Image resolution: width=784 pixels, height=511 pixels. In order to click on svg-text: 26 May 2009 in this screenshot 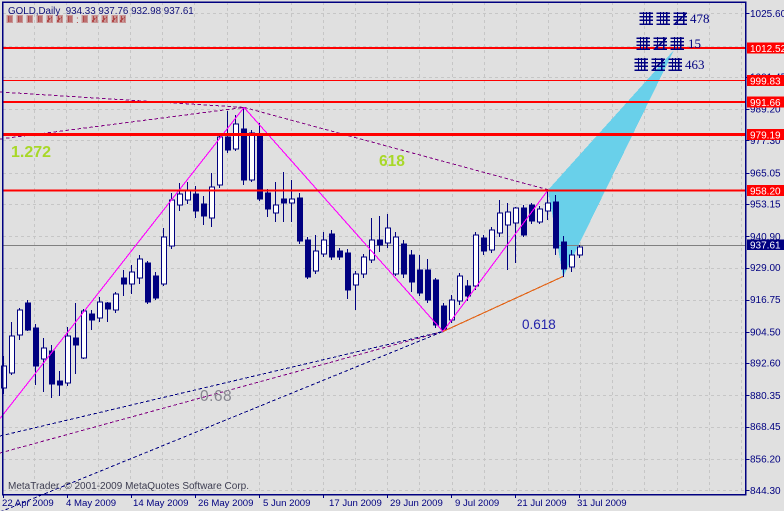, I will do `click(225, 503)`.